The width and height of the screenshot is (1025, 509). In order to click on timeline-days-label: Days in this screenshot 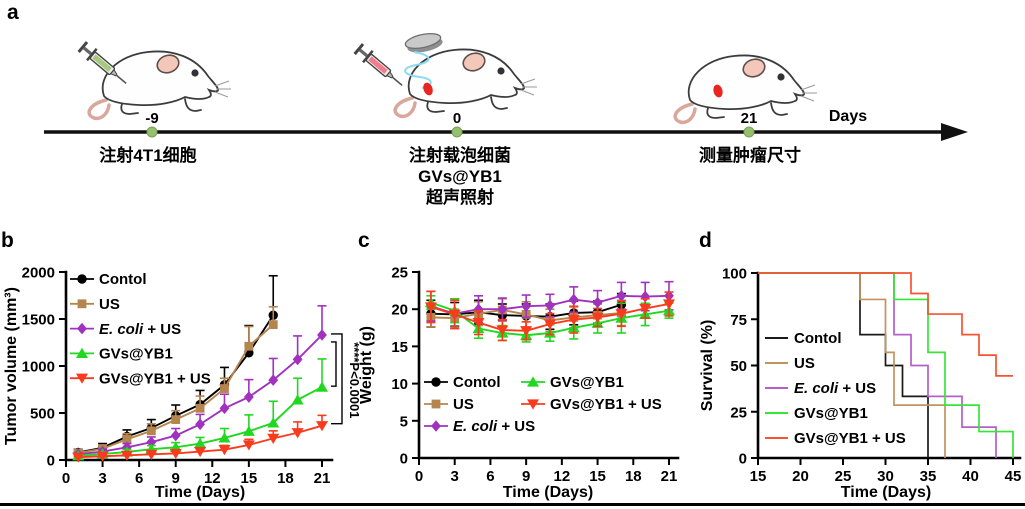, I will do `click(848, 116)`.